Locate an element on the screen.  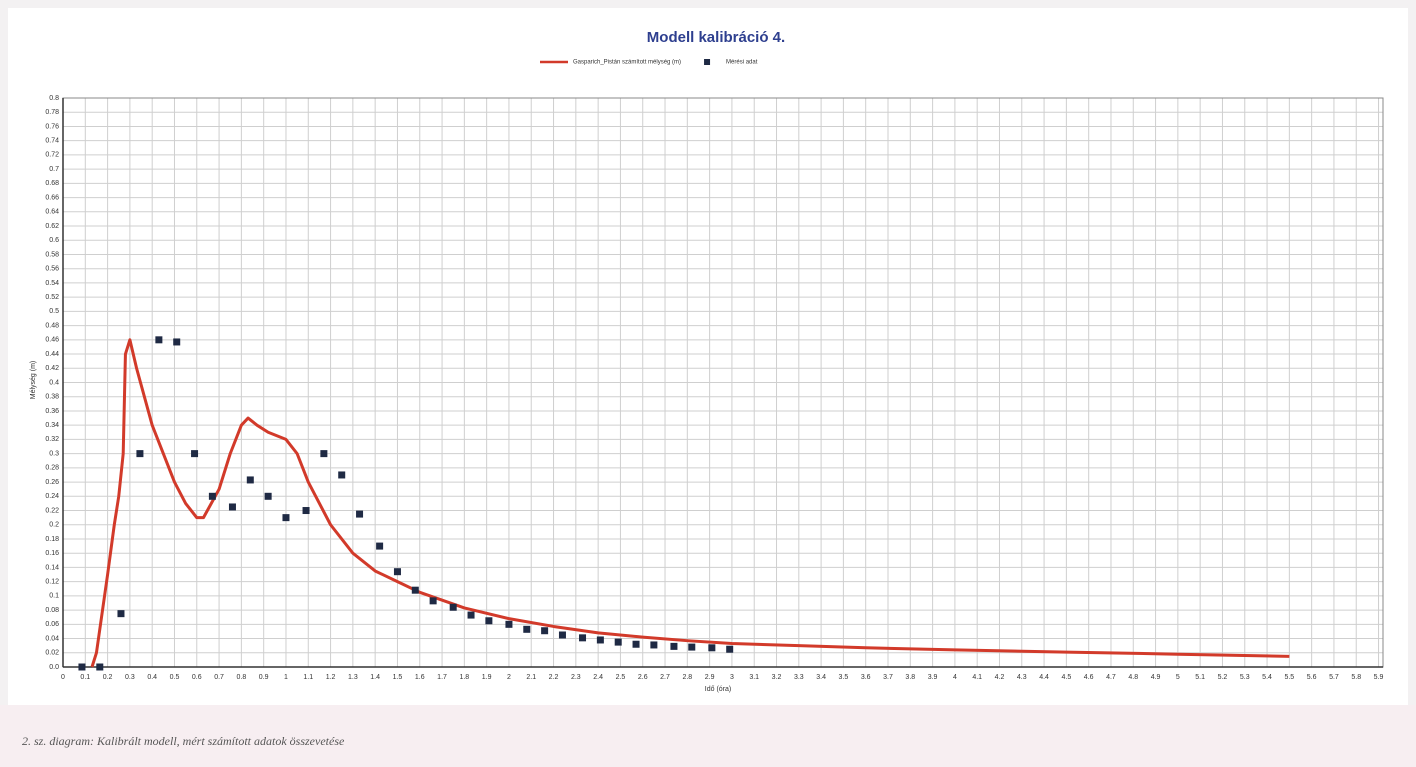
x-tick-label: 1.6 is located at coordinates (420, 677).